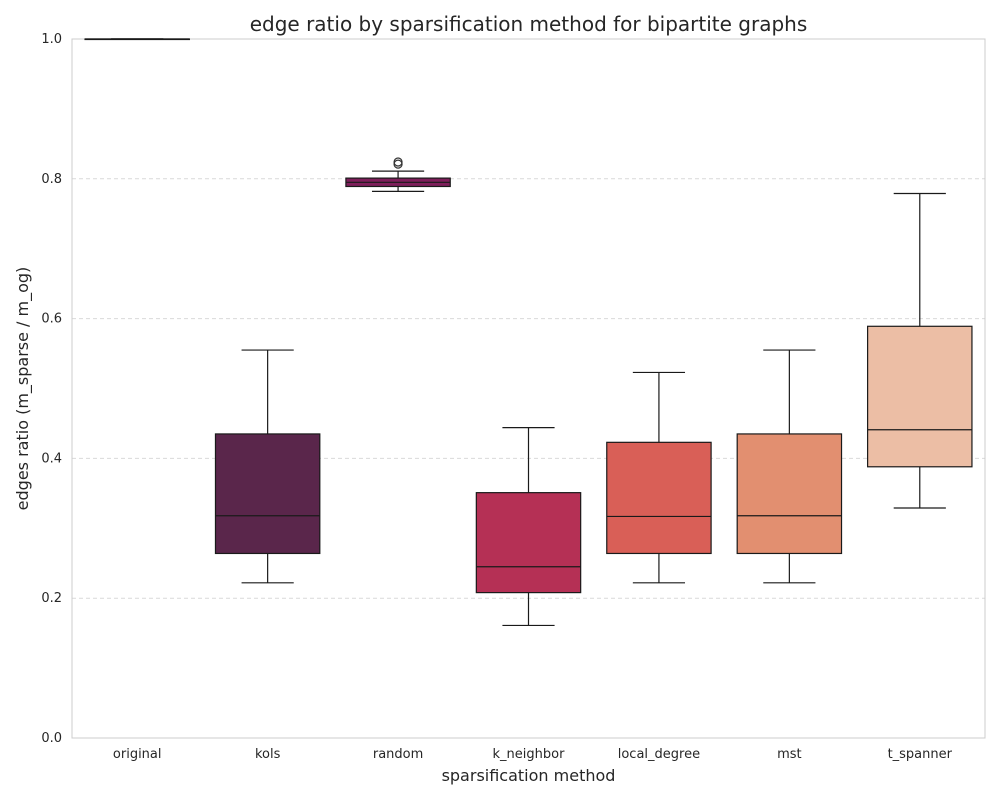  What do you see at coordinates (51, 389) in the screenshot?
I see `y-tick-labels: 0.0 0.2 0.4 0.6 0.8 1.0` at bounding box center [51, 389].